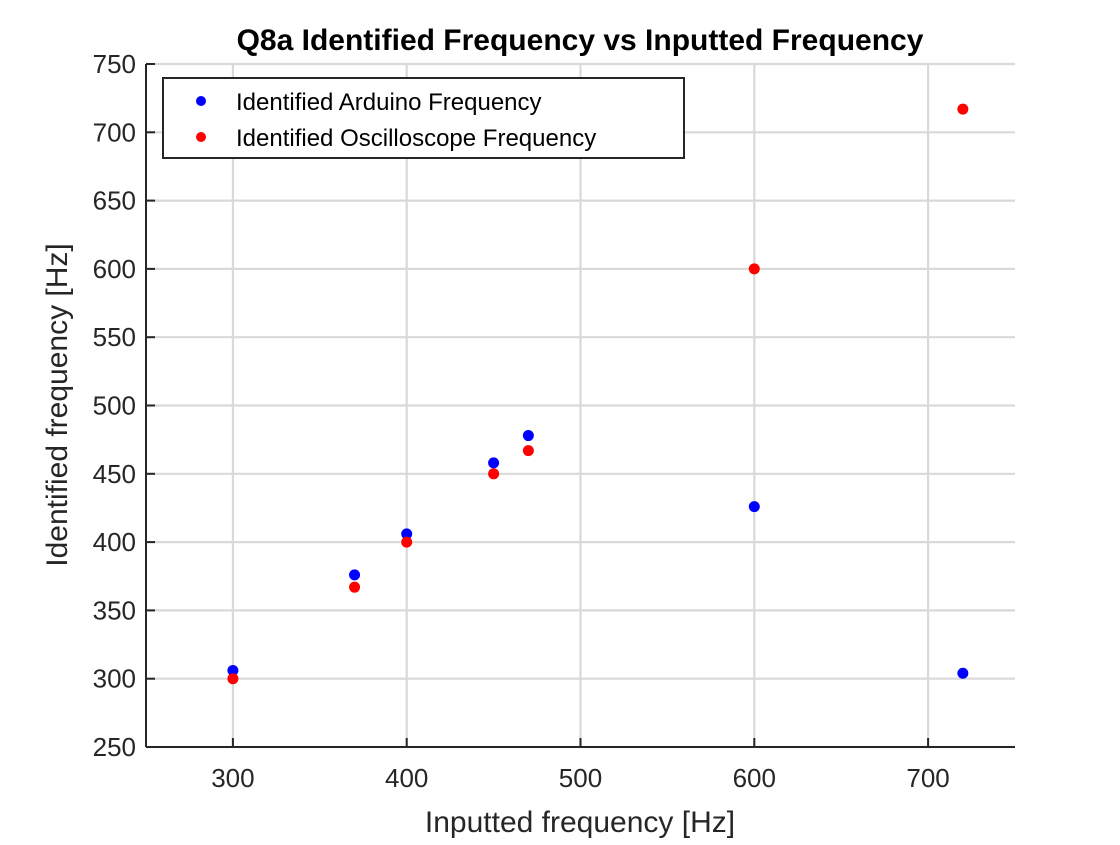 The width and height of the screenshot is (1120, 845). I want to click on x-tick-label: 700, so click(927, 778).